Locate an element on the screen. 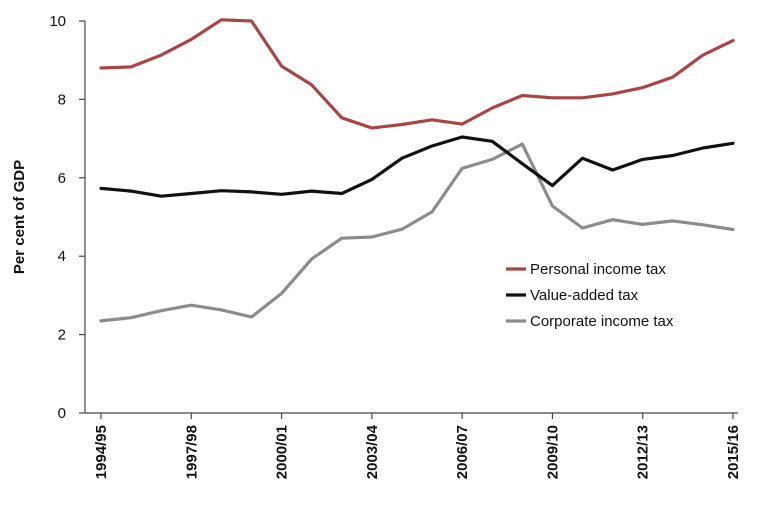  series-line-value-added-tax is located at coordinates (417, 166).